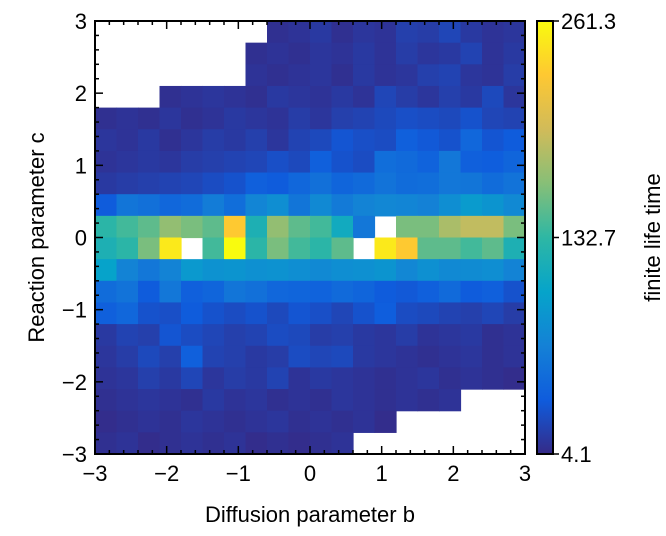 The width and height of the screenshot is (666, 536). What do you see at coordinates (310, 473) in the screenshot?
I see `x-tick-label: 0` at bounding box center [310, 473].